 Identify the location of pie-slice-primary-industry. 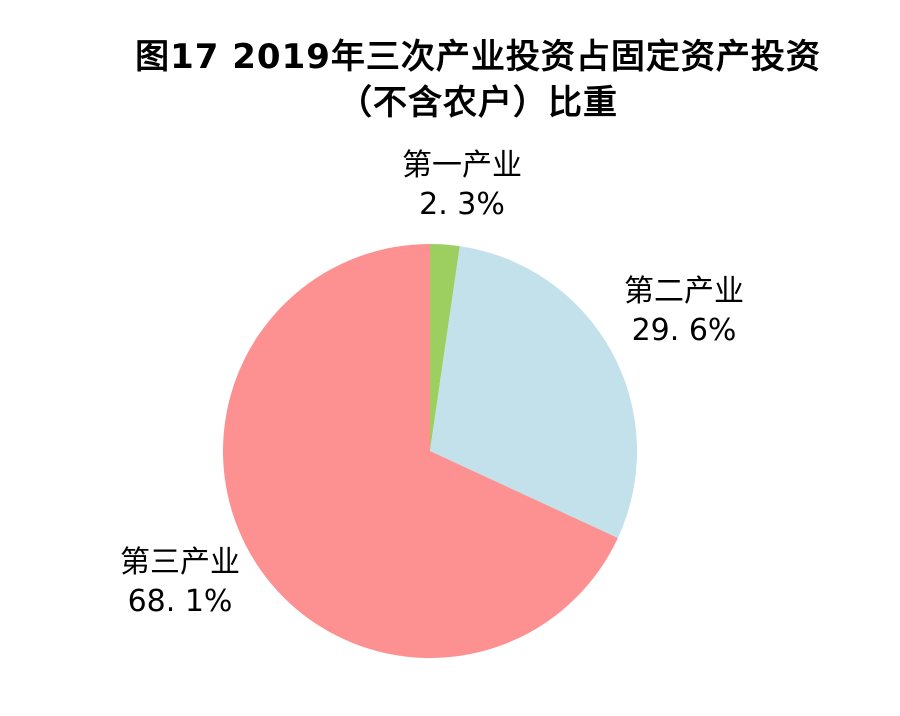
(445, 347).